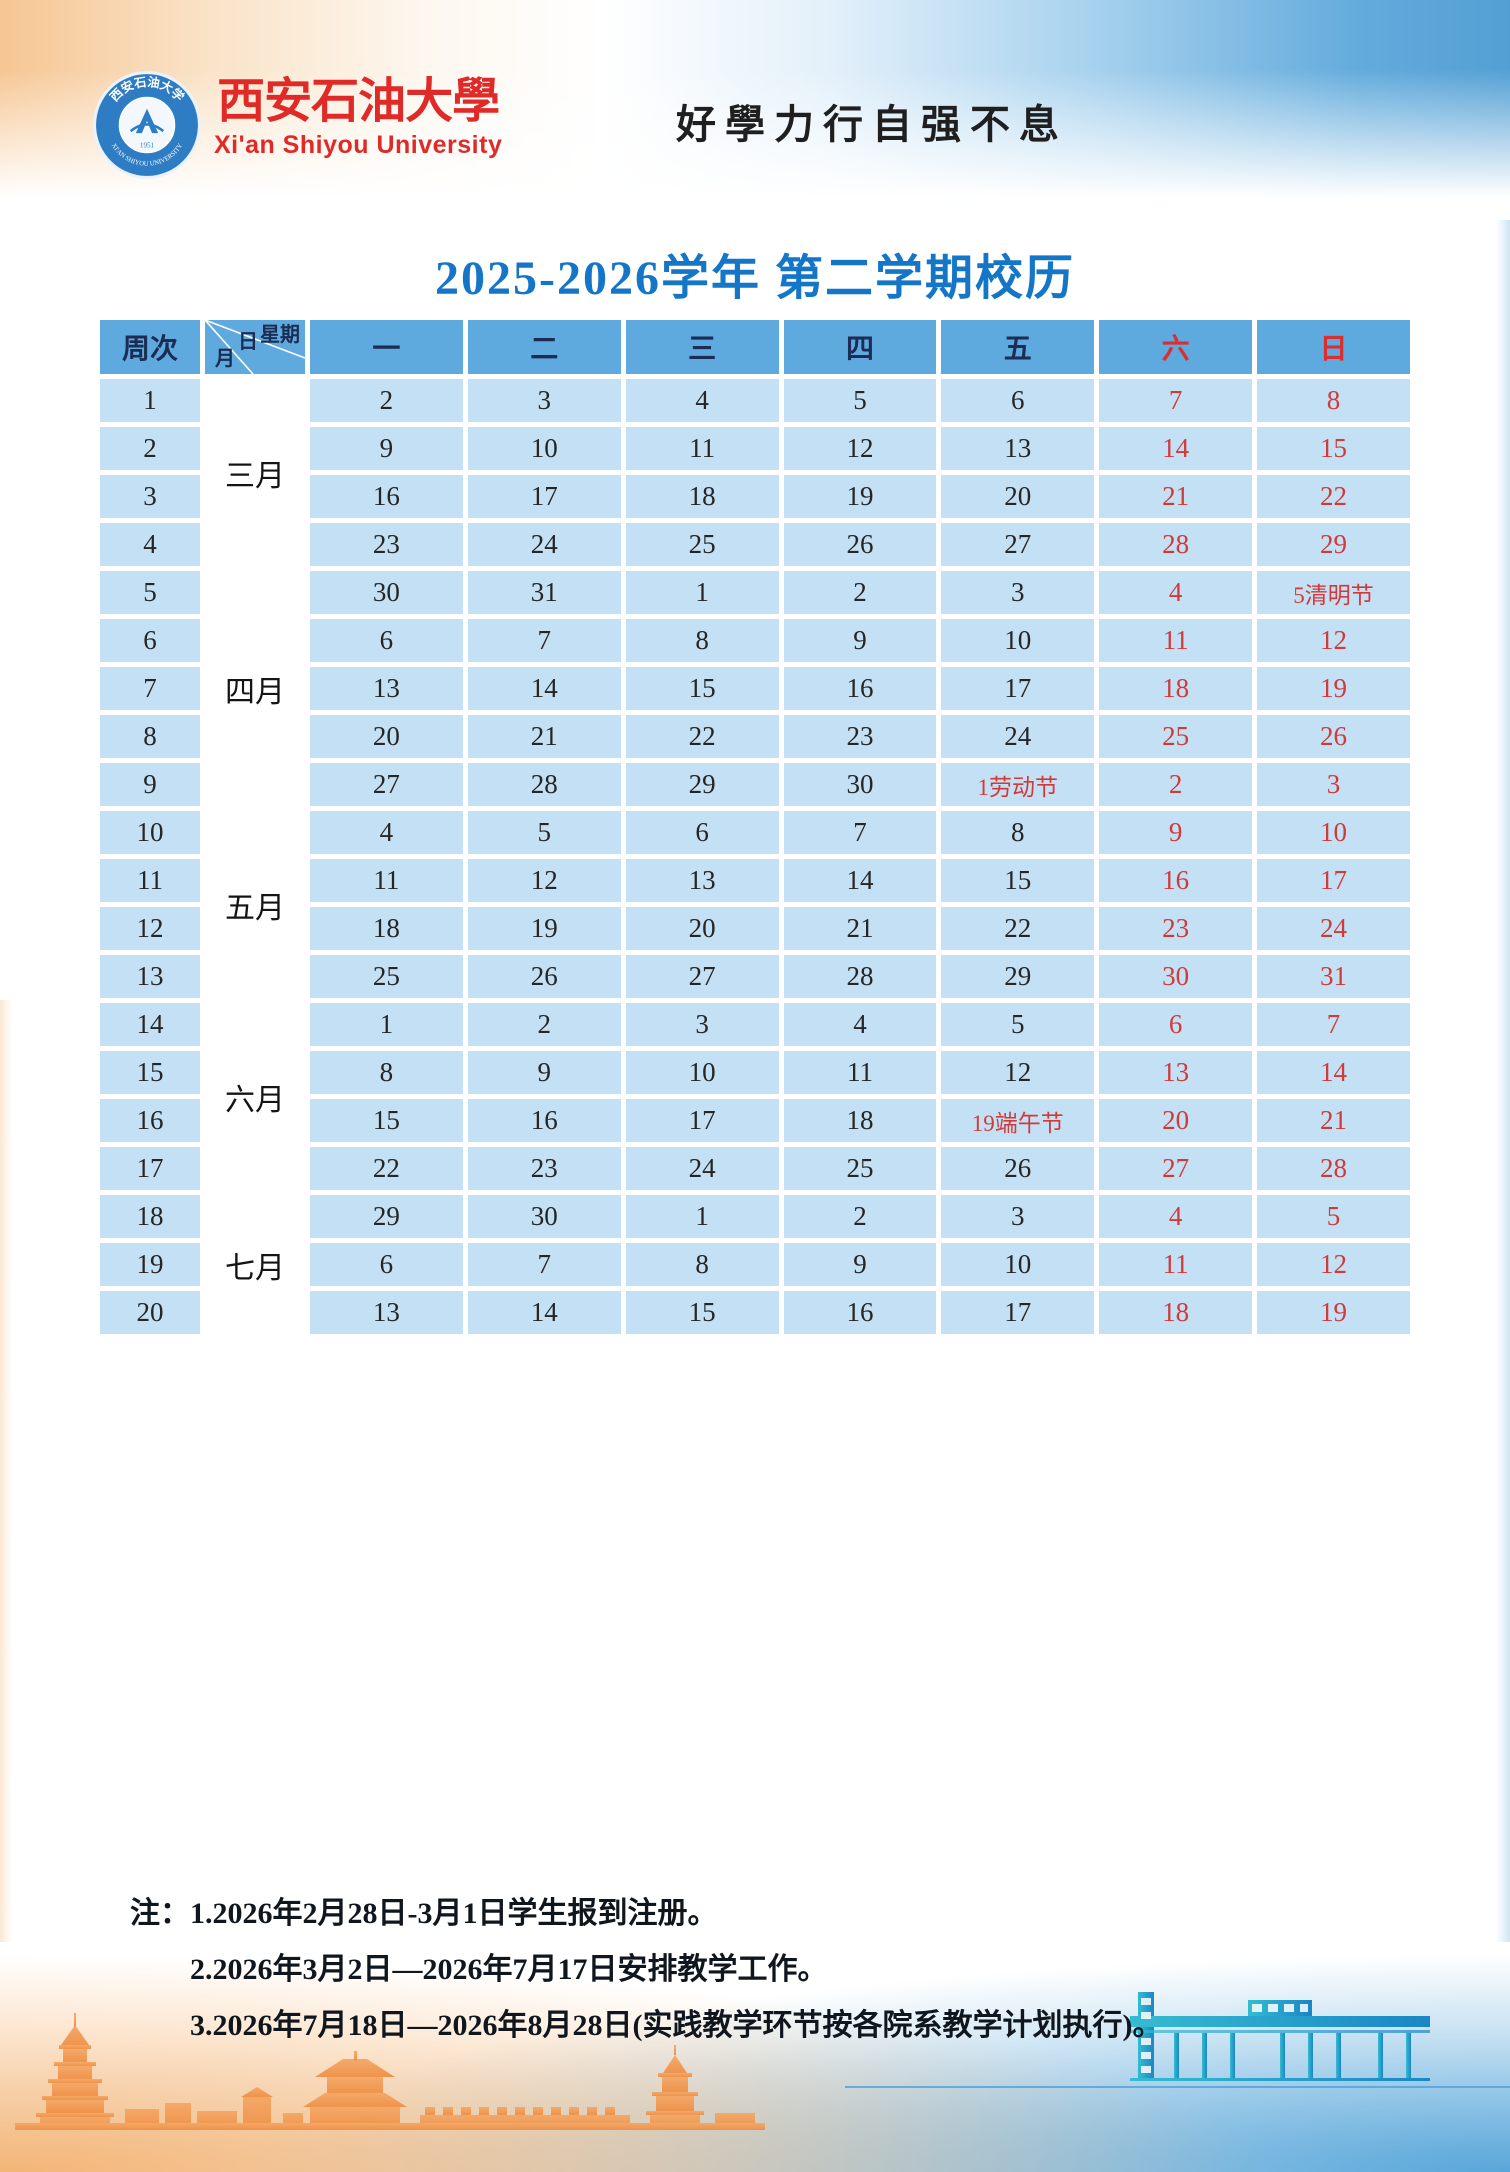 This screenshot has width=1510, height=2172. I want to click on week-number: 6, so click(150, 640).